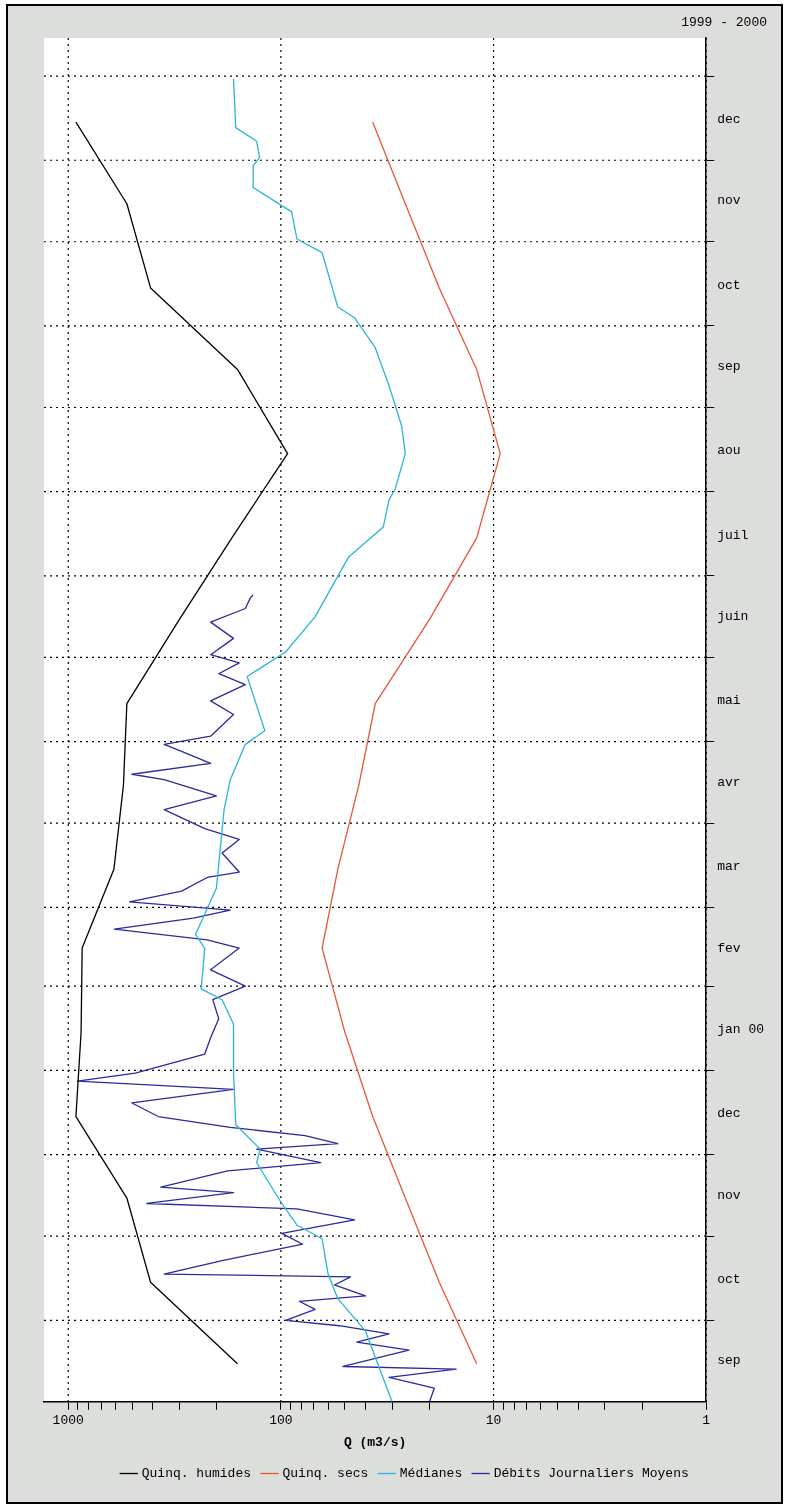 This screenshot has height=1508, width=789. Describe the element at coordinates (733, 617) in the screenshot. I see `y-tick-label: juin` at that location.